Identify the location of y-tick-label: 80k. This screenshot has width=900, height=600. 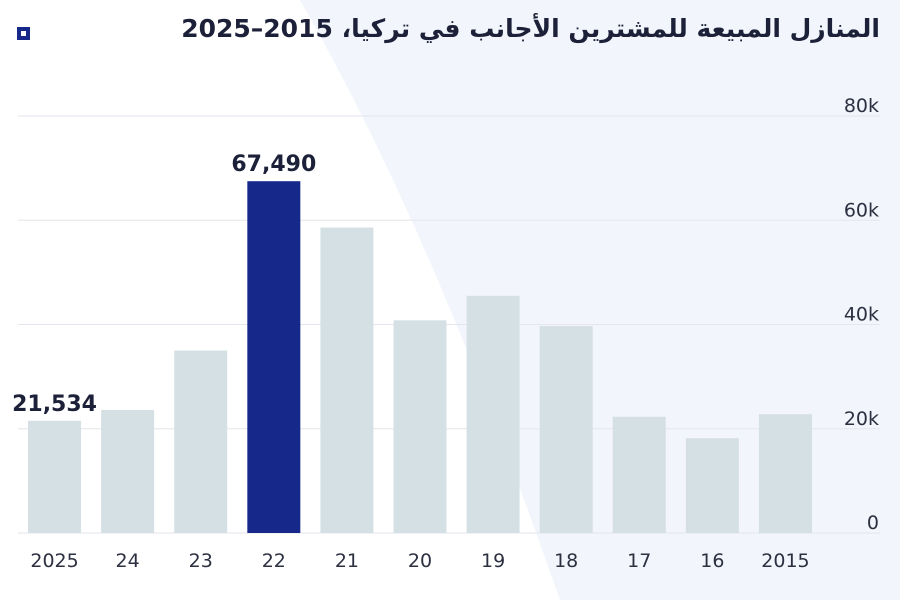
(861, 106).